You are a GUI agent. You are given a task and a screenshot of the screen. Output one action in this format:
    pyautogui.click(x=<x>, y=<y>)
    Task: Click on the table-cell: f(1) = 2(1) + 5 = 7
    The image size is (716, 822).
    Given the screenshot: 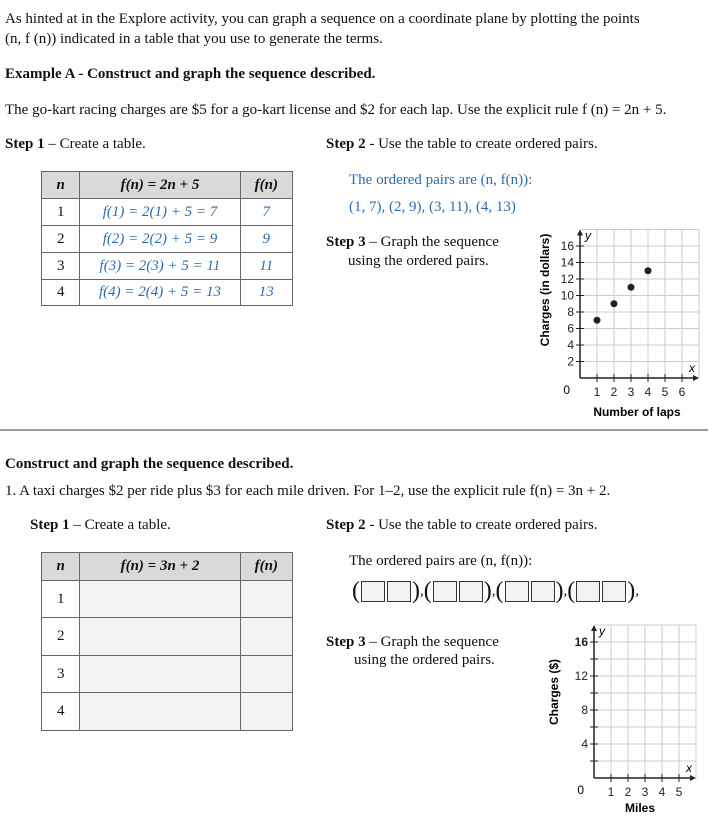 What is the action you would take?
    pyautogui.click(x=160, y=212)
    